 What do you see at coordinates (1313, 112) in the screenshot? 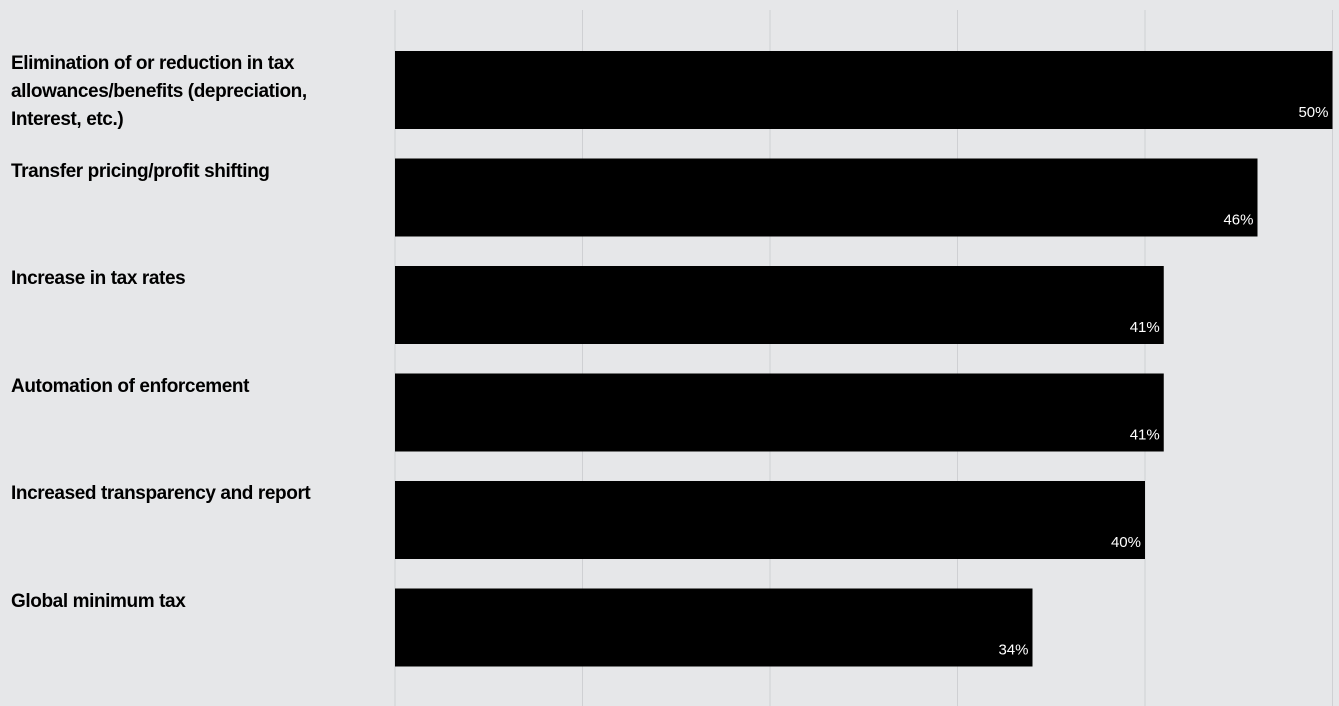
I see `value-label: 50%` at bounding box center [1313, 112].